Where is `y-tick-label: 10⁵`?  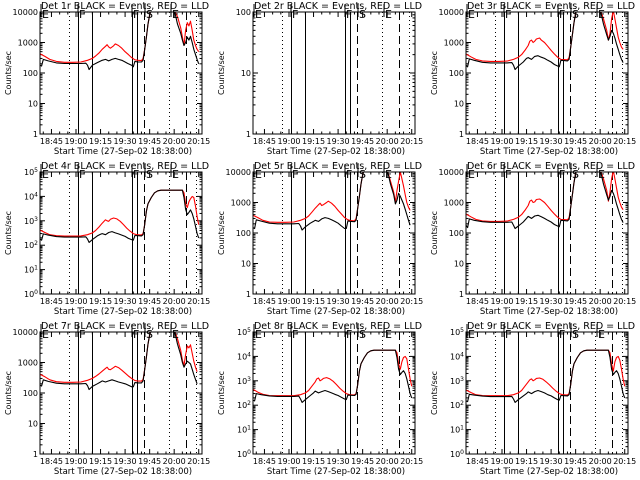 y-tick-label: 10⁵ is located at coordinates (457, 332).